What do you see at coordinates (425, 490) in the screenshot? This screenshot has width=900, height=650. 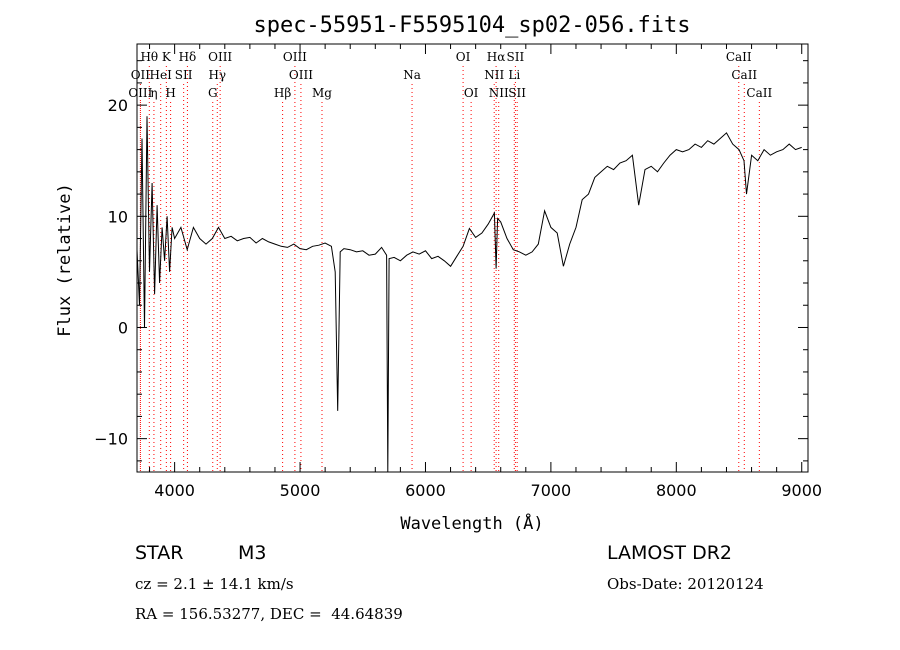 I see `x-tick-label: 6000` at bounding box center [425, 490].